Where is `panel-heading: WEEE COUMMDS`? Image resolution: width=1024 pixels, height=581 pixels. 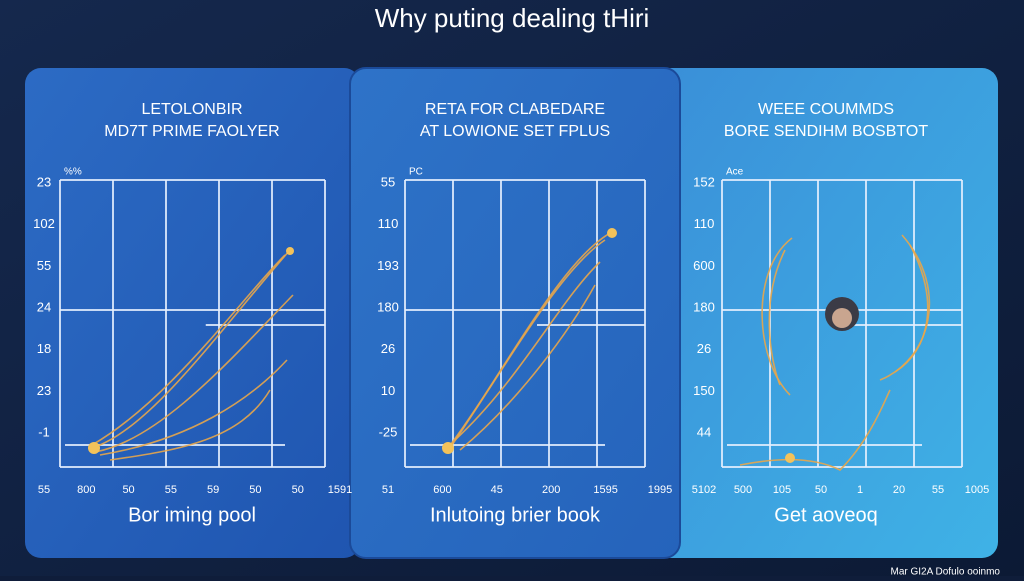
panel-heading: WEEE COUMMDS is located at coordinates (826, 109).